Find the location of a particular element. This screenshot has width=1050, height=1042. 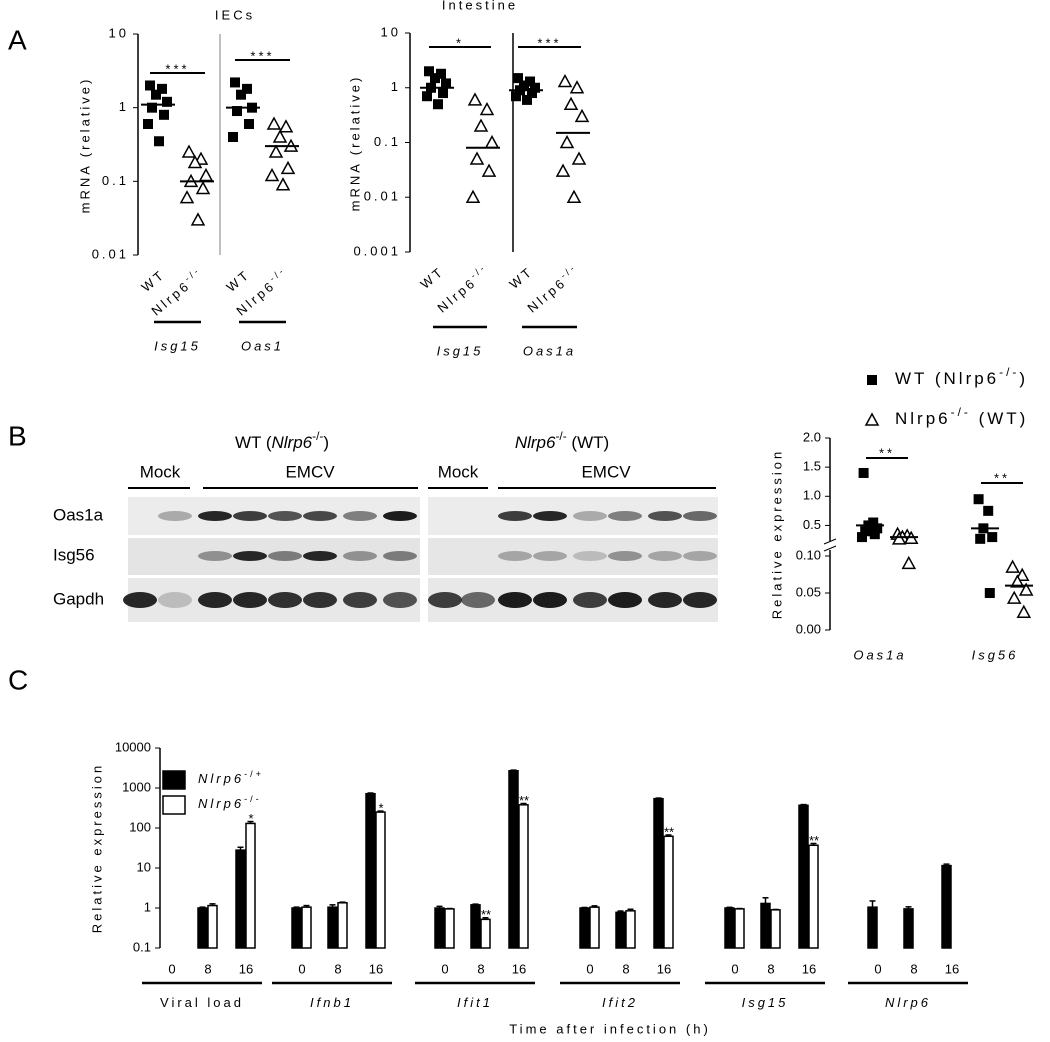

group-label-part: Isg15 is located at coordinates (765, 1002).